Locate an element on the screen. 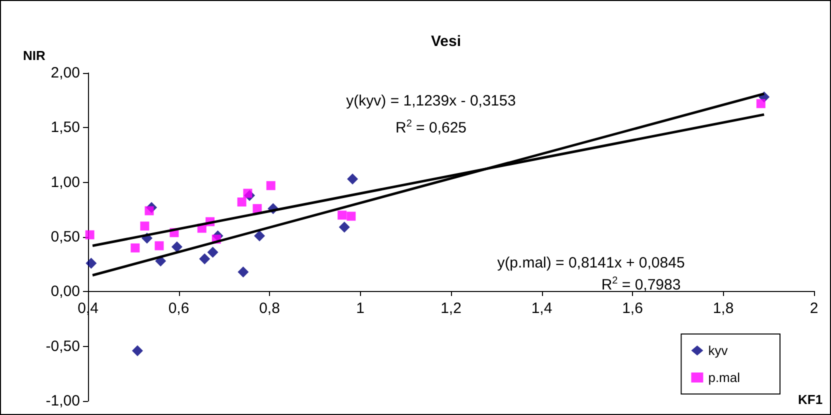  x-tick-label: 1,4 is located at coordinates (541, 308).